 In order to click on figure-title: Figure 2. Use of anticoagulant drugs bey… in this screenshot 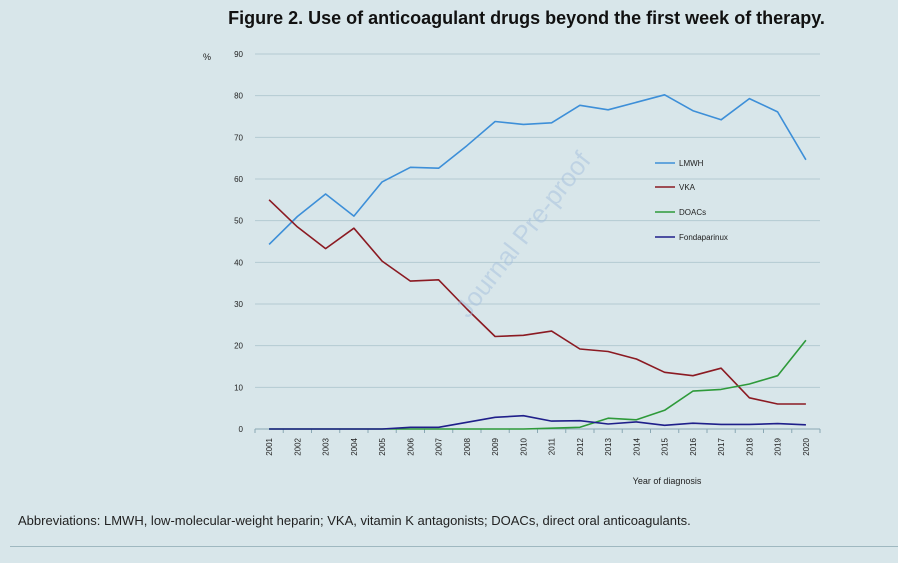, I will do `click(526, 18)`.